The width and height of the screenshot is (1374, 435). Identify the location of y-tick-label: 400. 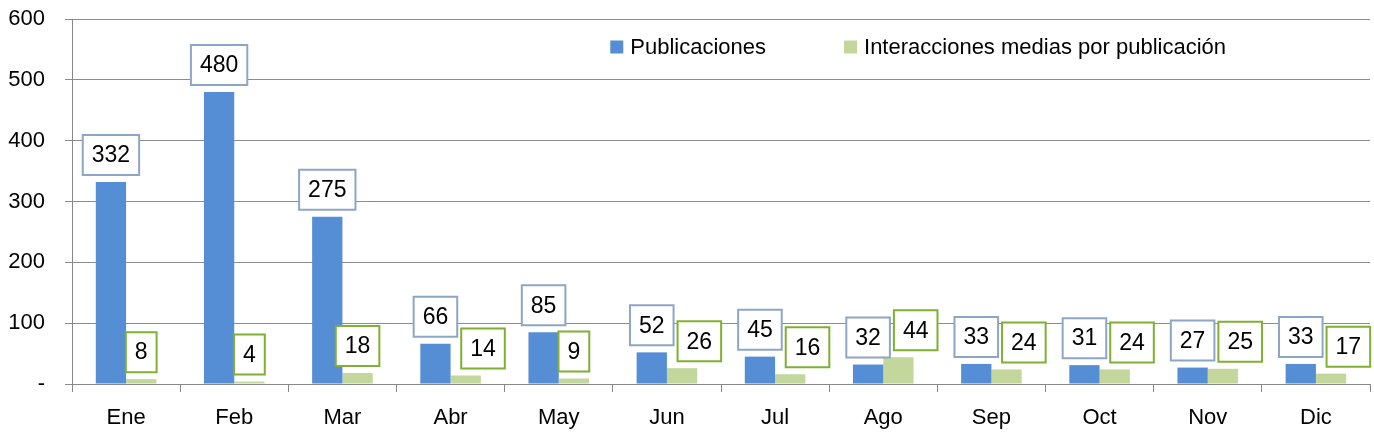
(26, 139).